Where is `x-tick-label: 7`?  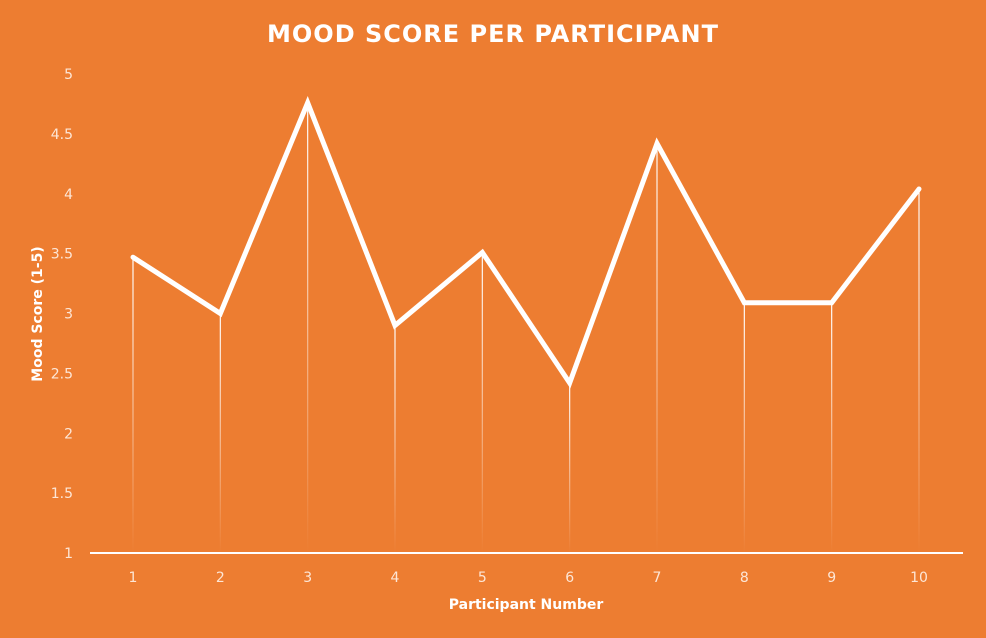 x-tick-label: 7 is located at coordinates (657, 578).